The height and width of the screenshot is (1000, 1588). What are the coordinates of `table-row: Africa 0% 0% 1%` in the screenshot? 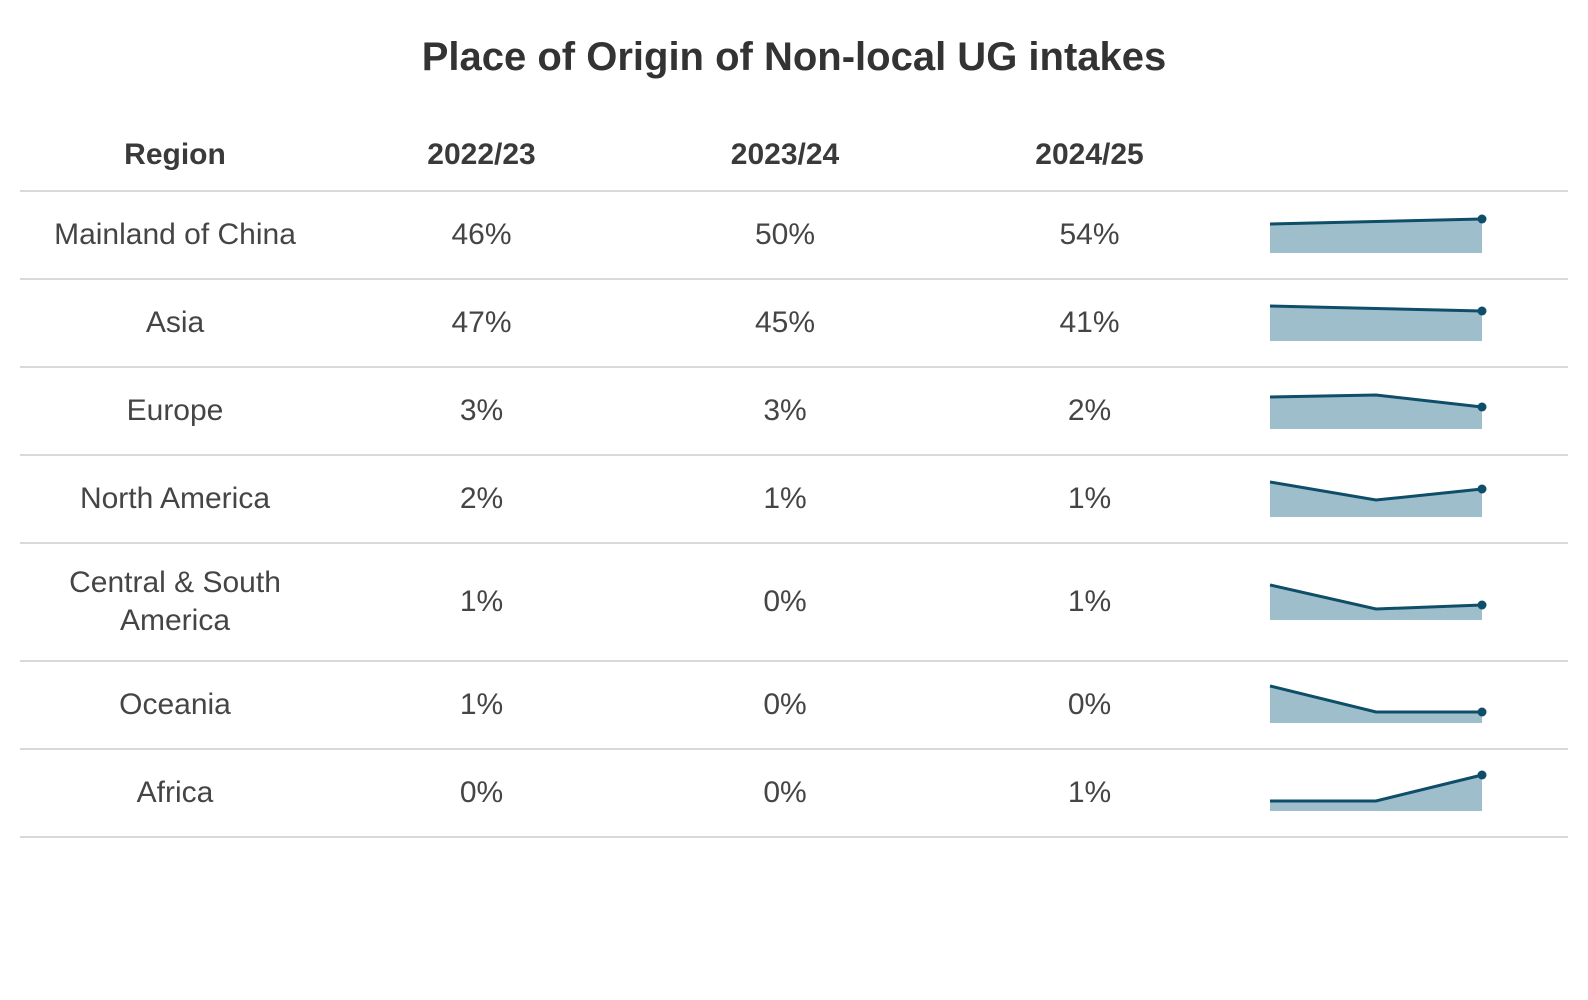 It's located at (794, 794).